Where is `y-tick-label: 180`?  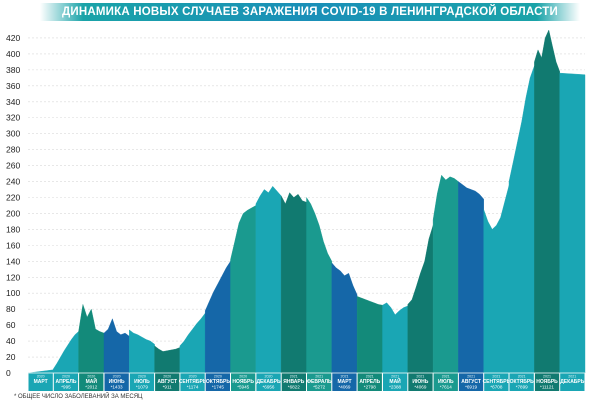 y-tick-label: 180 is located at coordinates (13, 229).